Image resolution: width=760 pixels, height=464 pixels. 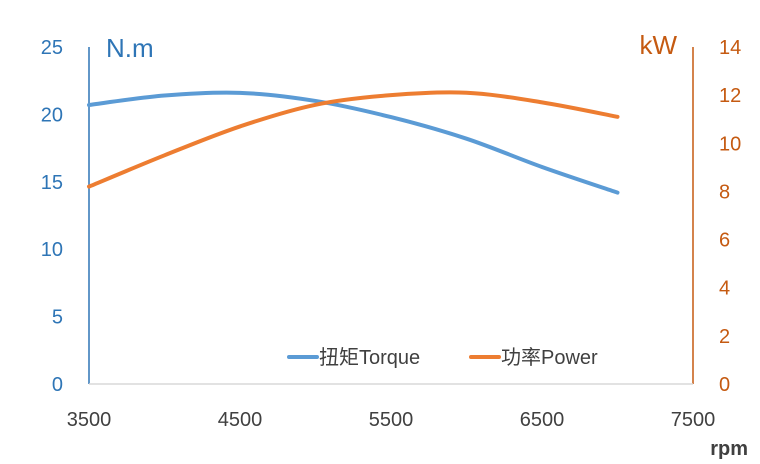 I want to click on right-axis-tick-label: 6, so click(x=724, y=241).